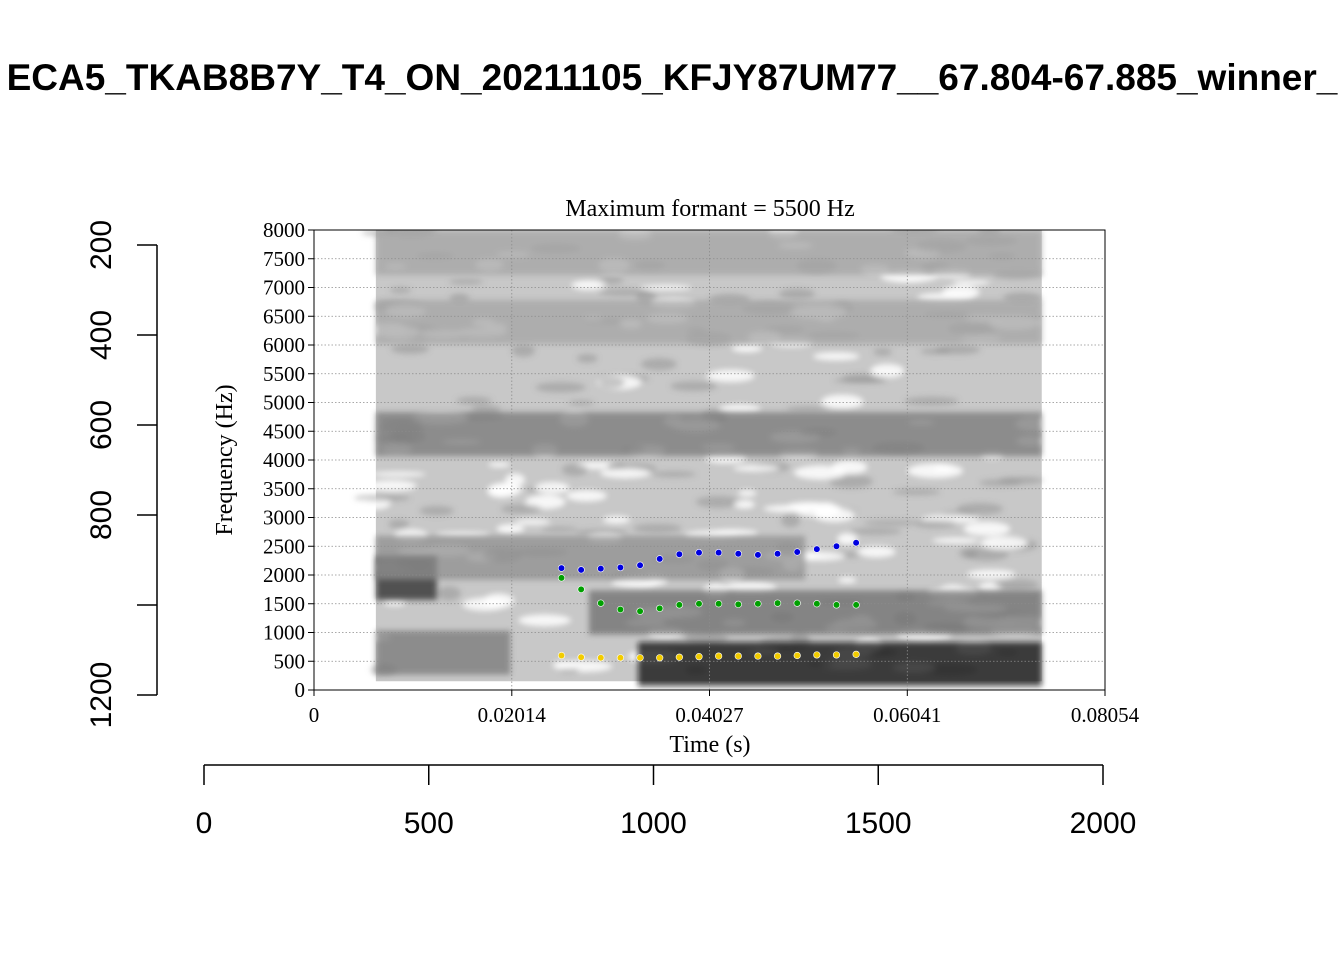  I want to click on outer-left-tick-label: 200, so click(101, 245).